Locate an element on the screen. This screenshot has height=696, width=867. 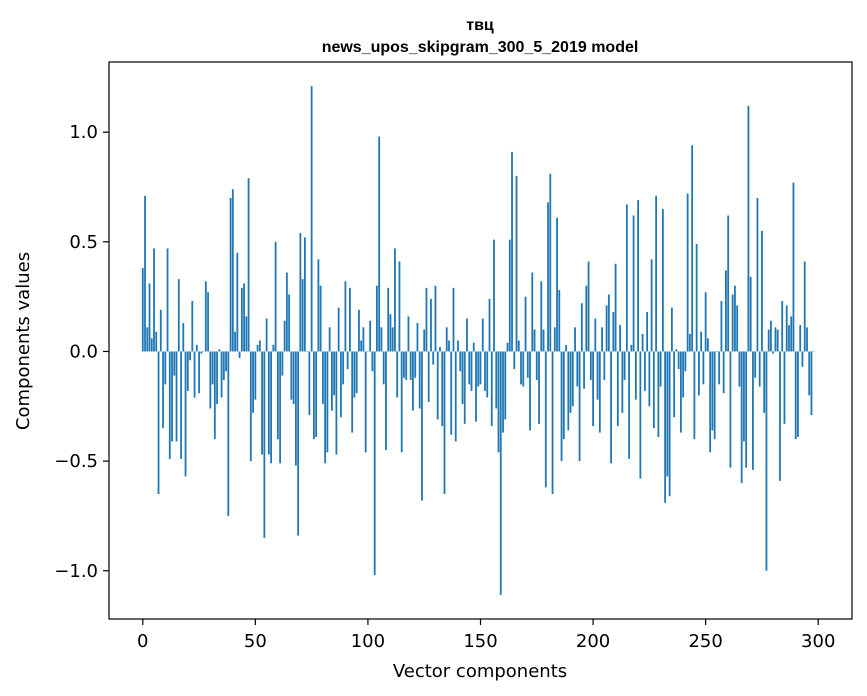
y-tick-label: −0.5 is located at coordinates (76, 461).